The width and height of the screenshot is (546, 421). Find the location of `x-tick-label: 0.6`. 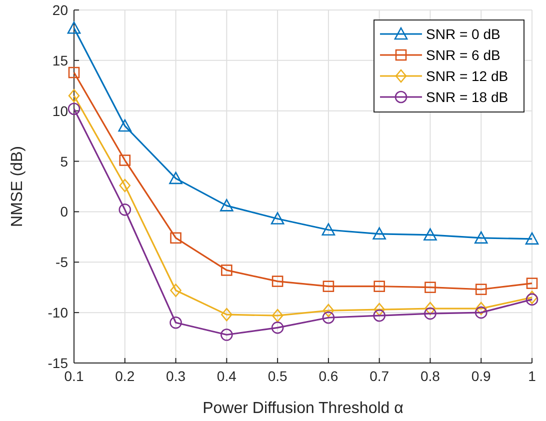

x-tick-label: 0.6 is located at coordinates (328, 376).